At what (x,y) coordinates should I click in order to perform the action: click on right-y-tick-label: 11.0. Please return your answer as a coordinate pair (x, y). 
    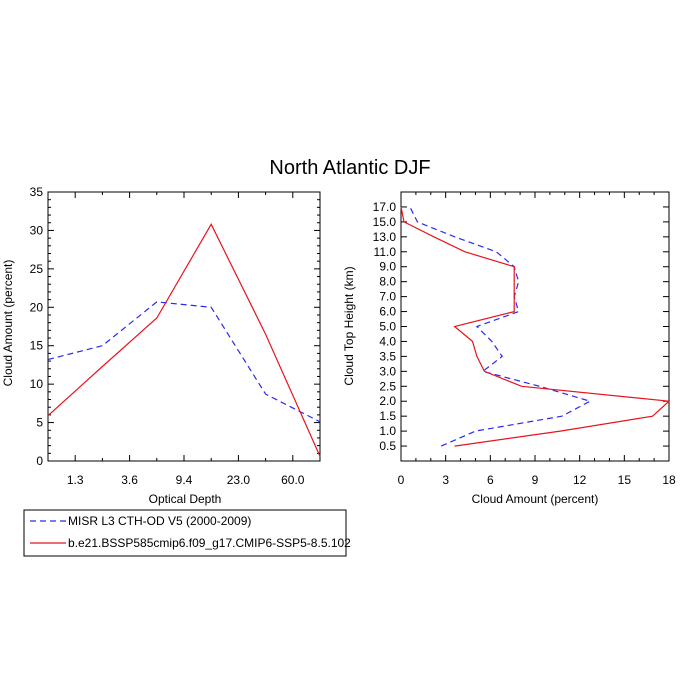
    Looking at the image, I should click on (385, 252).